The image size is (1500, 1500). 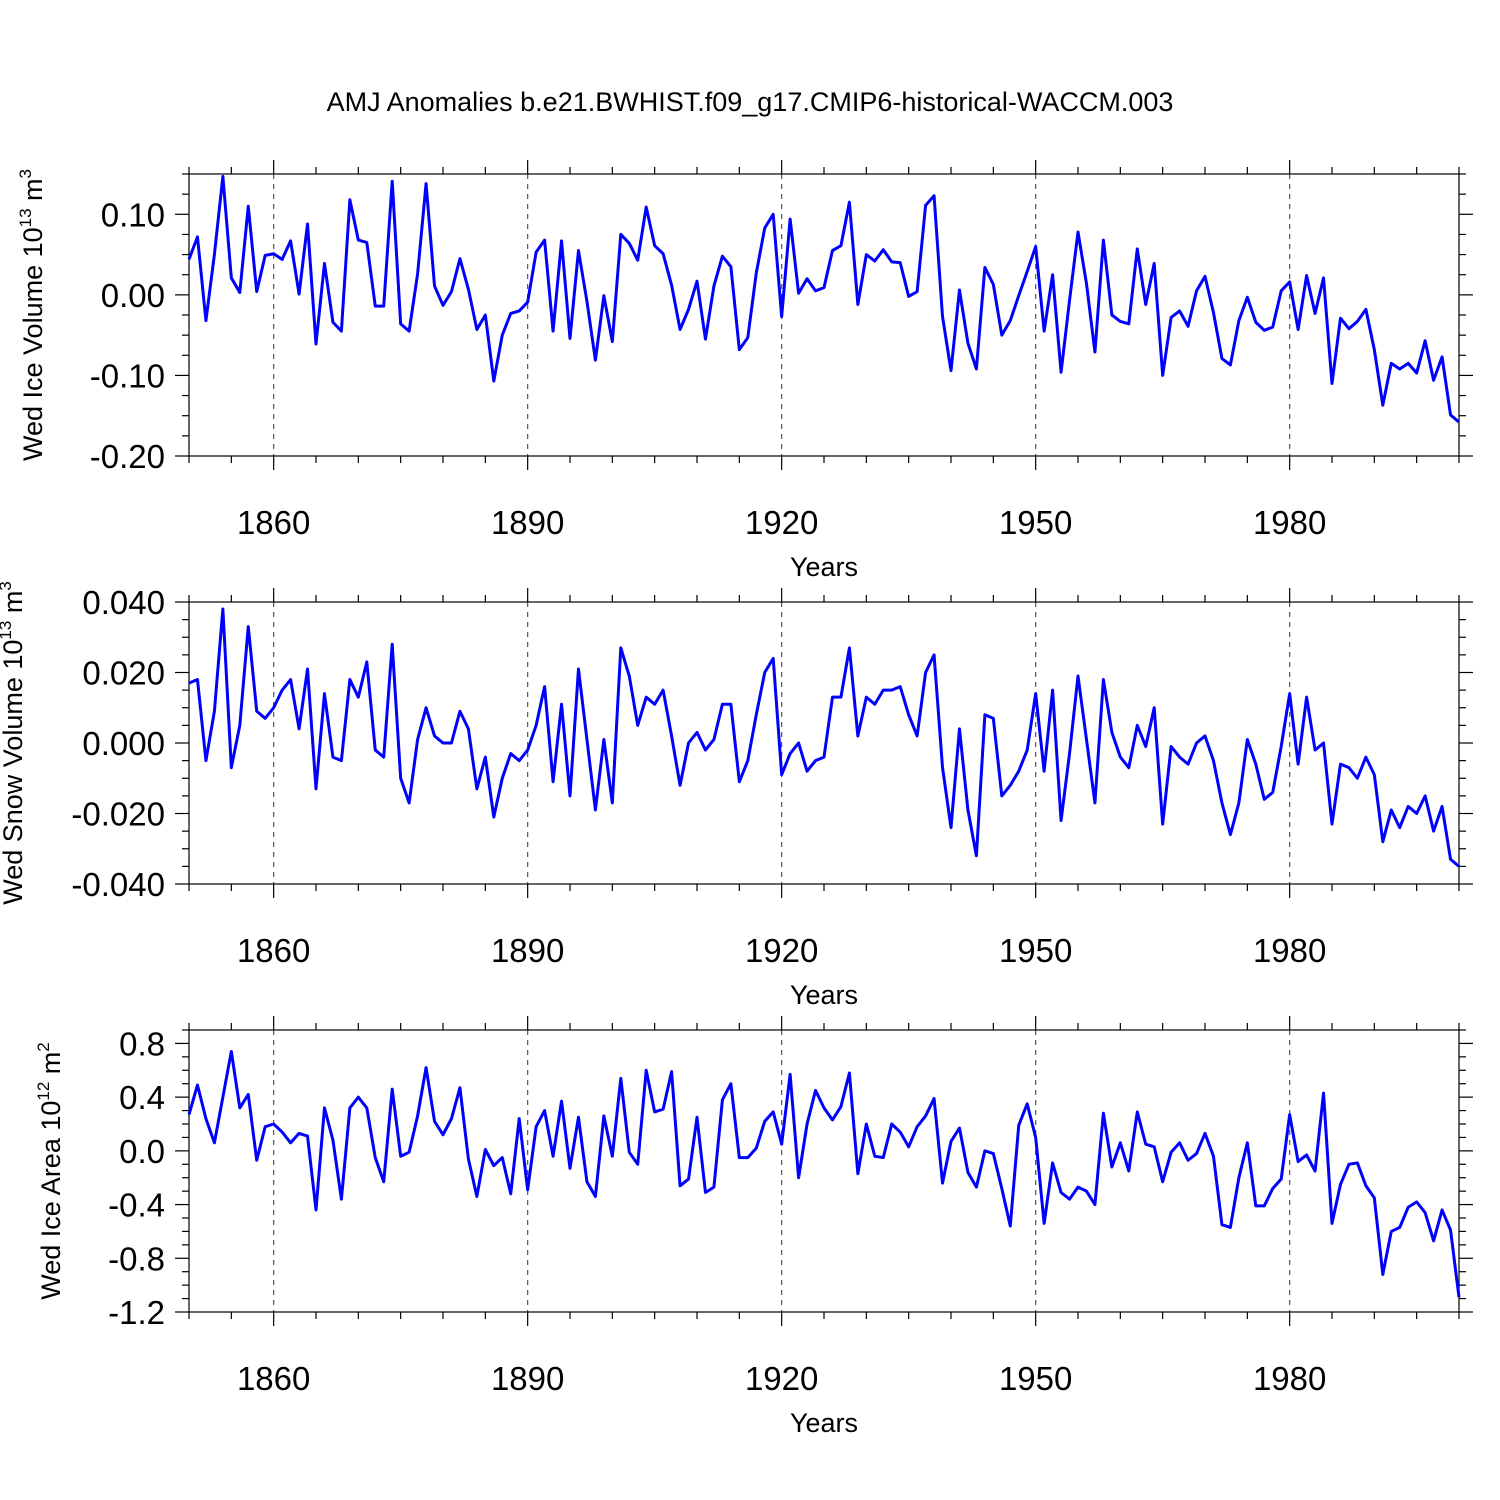 What do you see at coordinates (136, 1205) in the screenshot?
I see `y-tick-label: -0.4` at bounding box center [136, 1205].